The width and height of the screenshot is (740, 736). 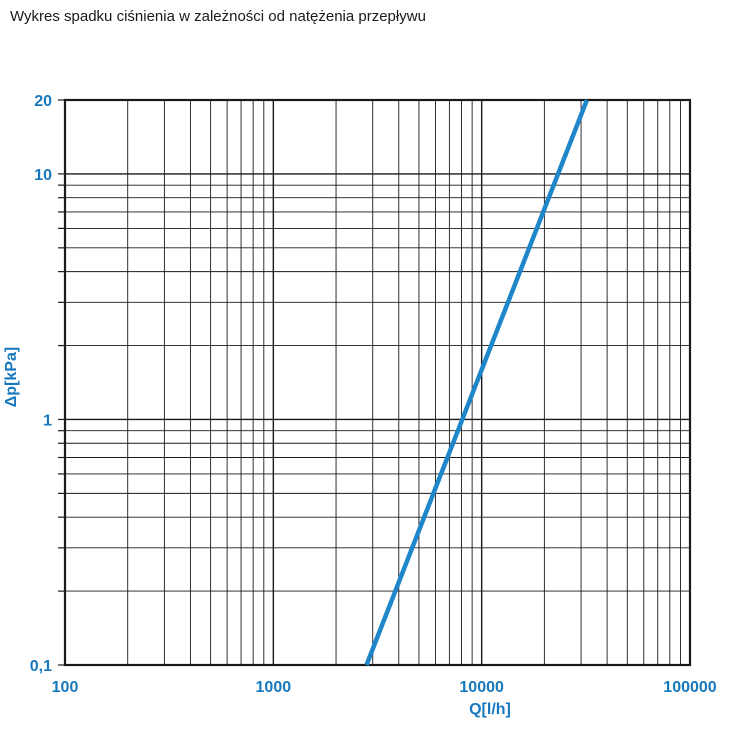 I want to click on x-tick-label: 100, so click(x=65, y=687).